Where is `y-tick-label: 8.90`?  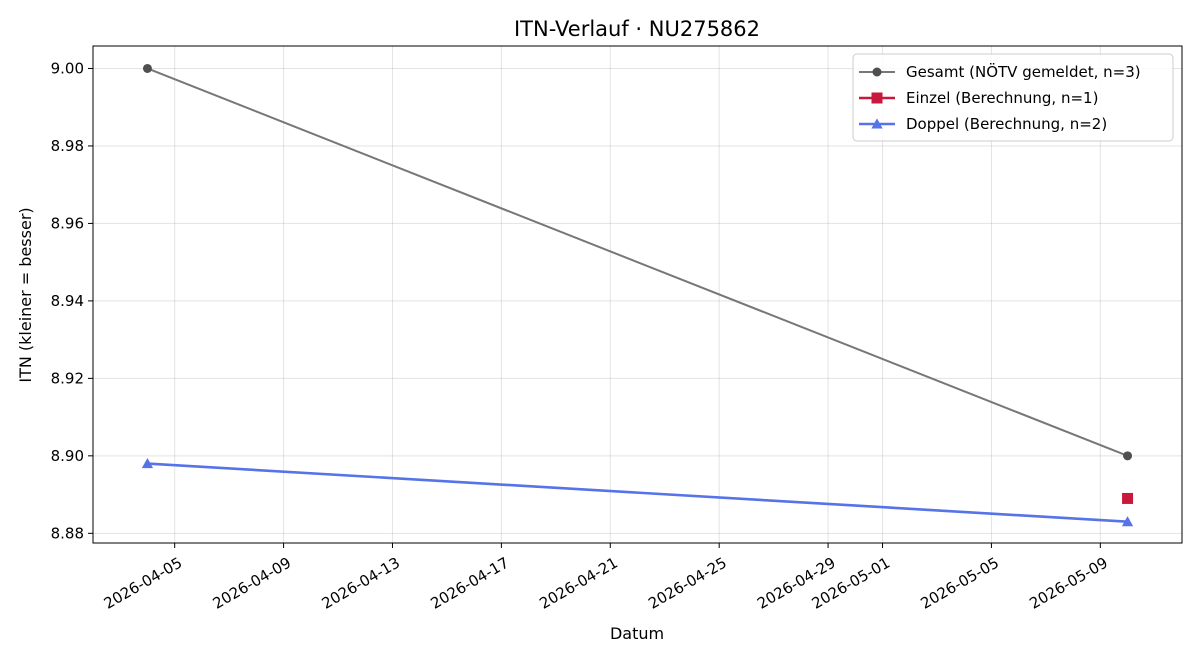
y-tick-label: 8.90 is located at coordinates (67, 456).